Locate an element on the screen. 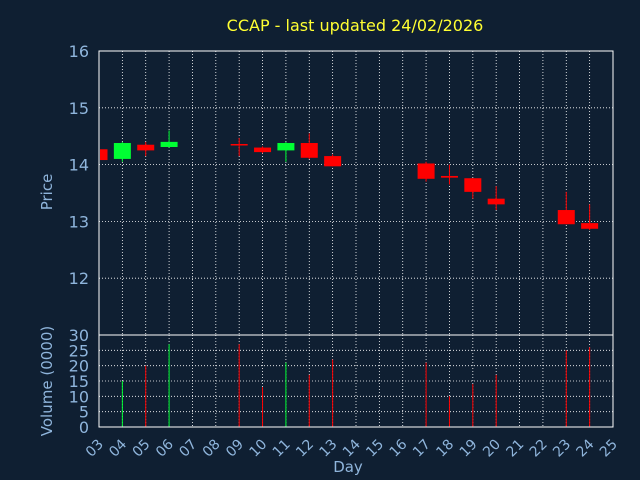 The height and width of the screenshot is (480, 640). volume-bars is located at coordinates (356, 385).